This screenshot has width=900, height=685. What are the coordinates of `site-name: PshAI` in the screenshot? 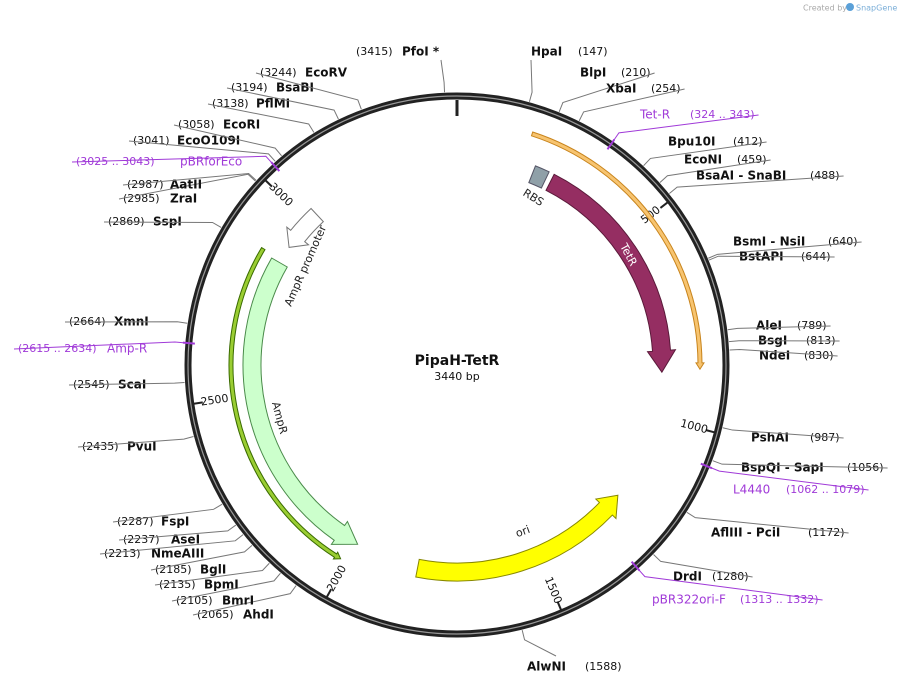 It's located at (770, 438).